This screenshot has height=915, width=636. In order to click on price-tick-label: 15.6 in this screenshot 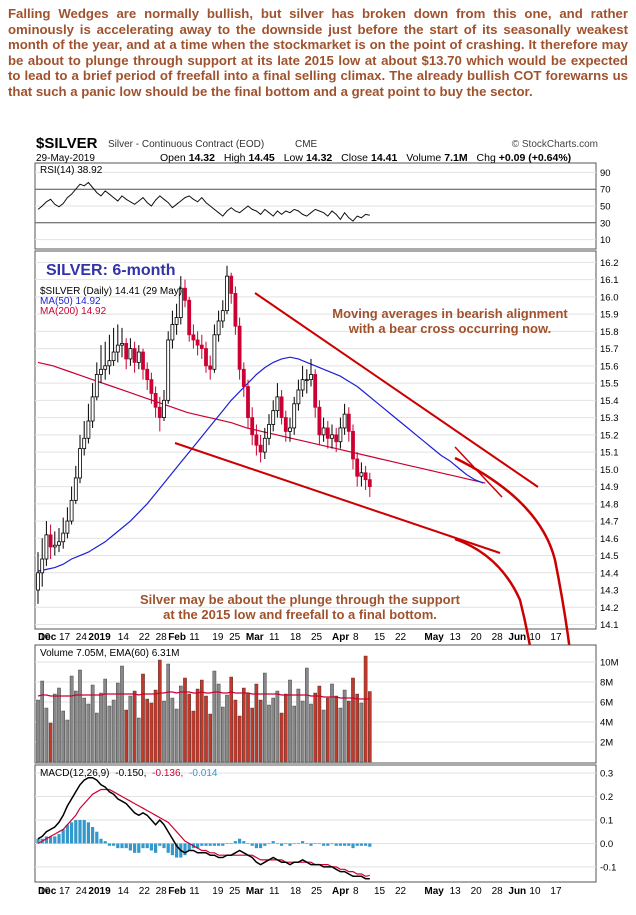, I will do `click(609, 366)`.